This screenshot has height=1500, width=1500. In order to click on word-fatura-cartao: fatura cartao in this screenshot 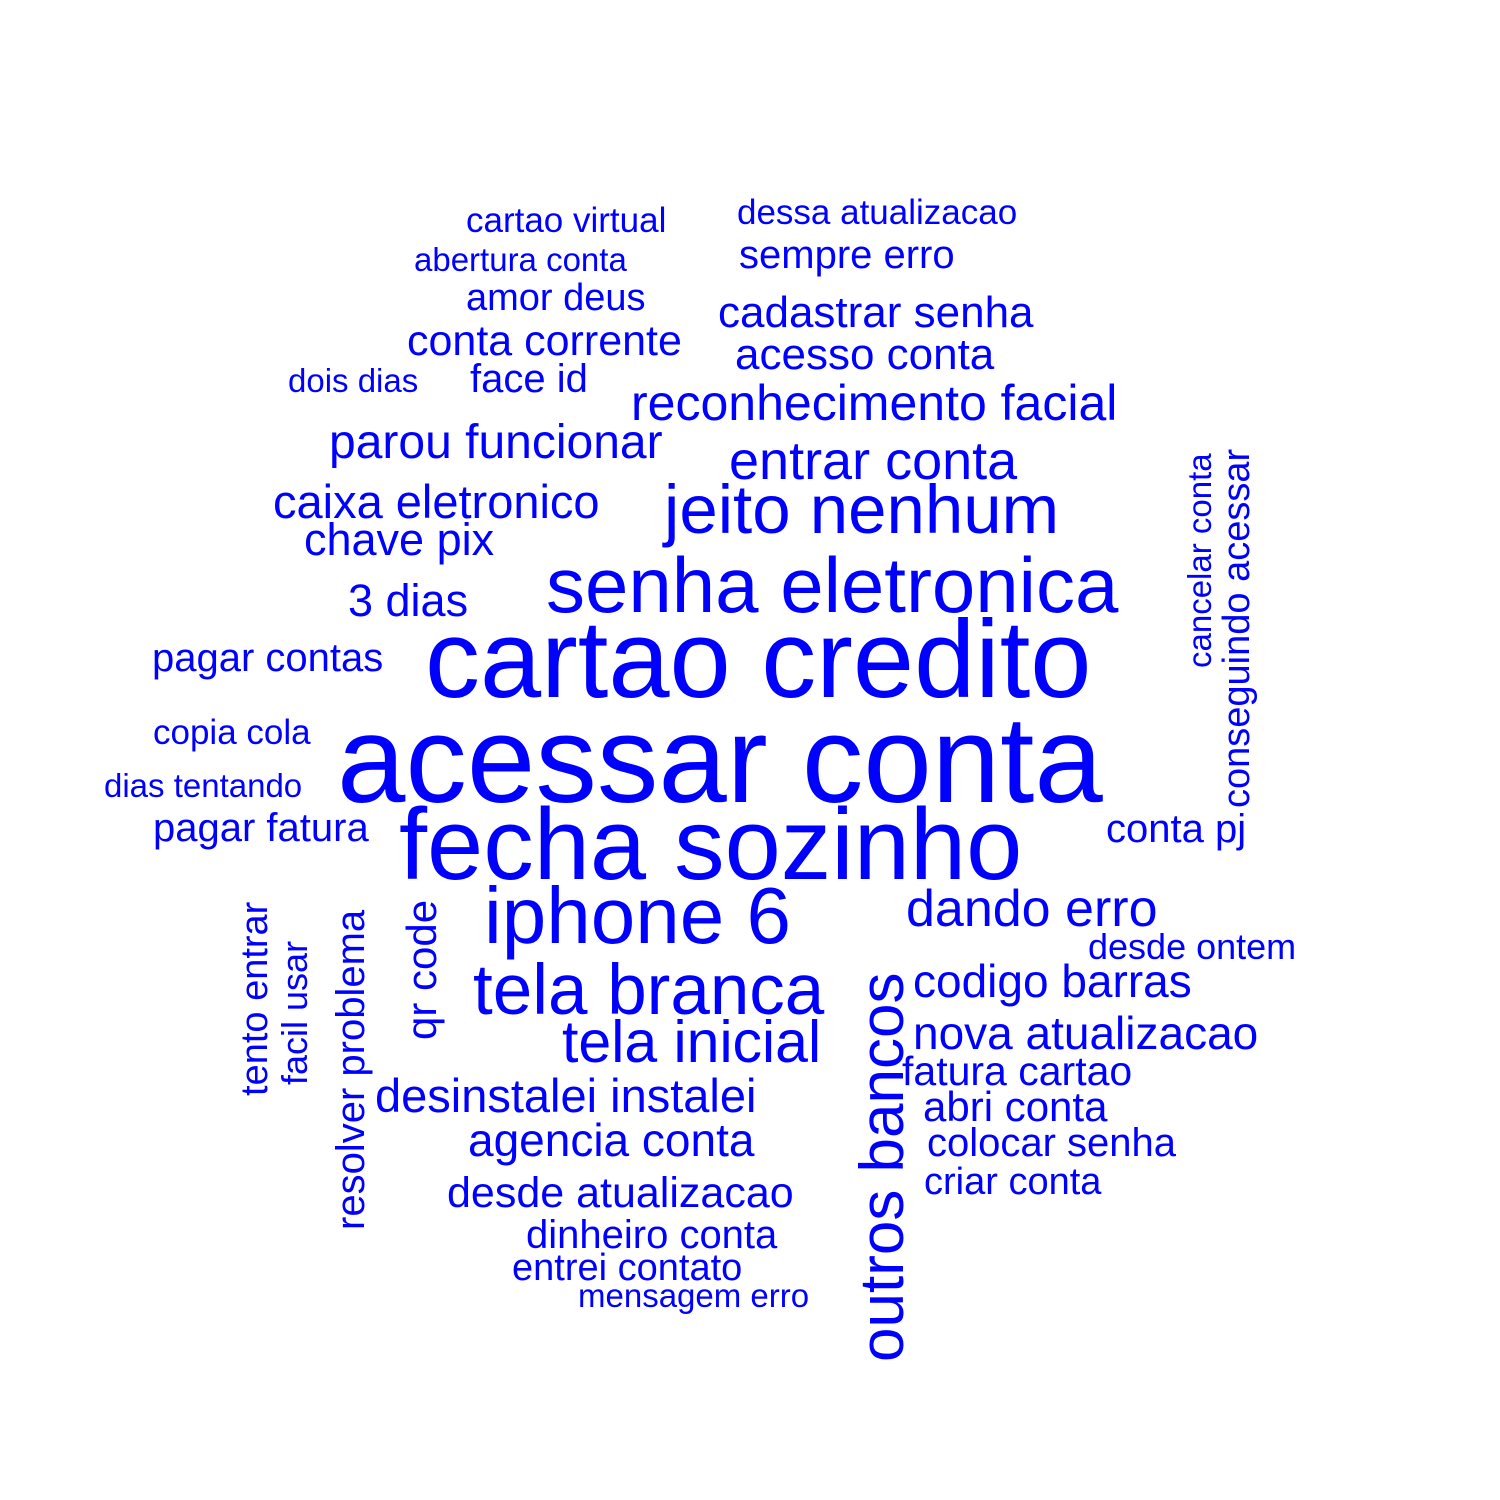, I will do `click(1017, 1071)`.